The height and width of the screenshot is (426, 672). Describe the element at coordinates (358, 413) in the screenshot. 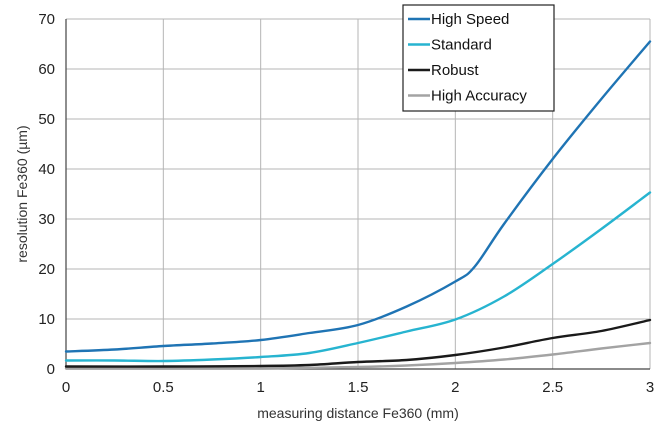

I see `x-axis-title: measuring distance Fe360 (mm)` at that location.